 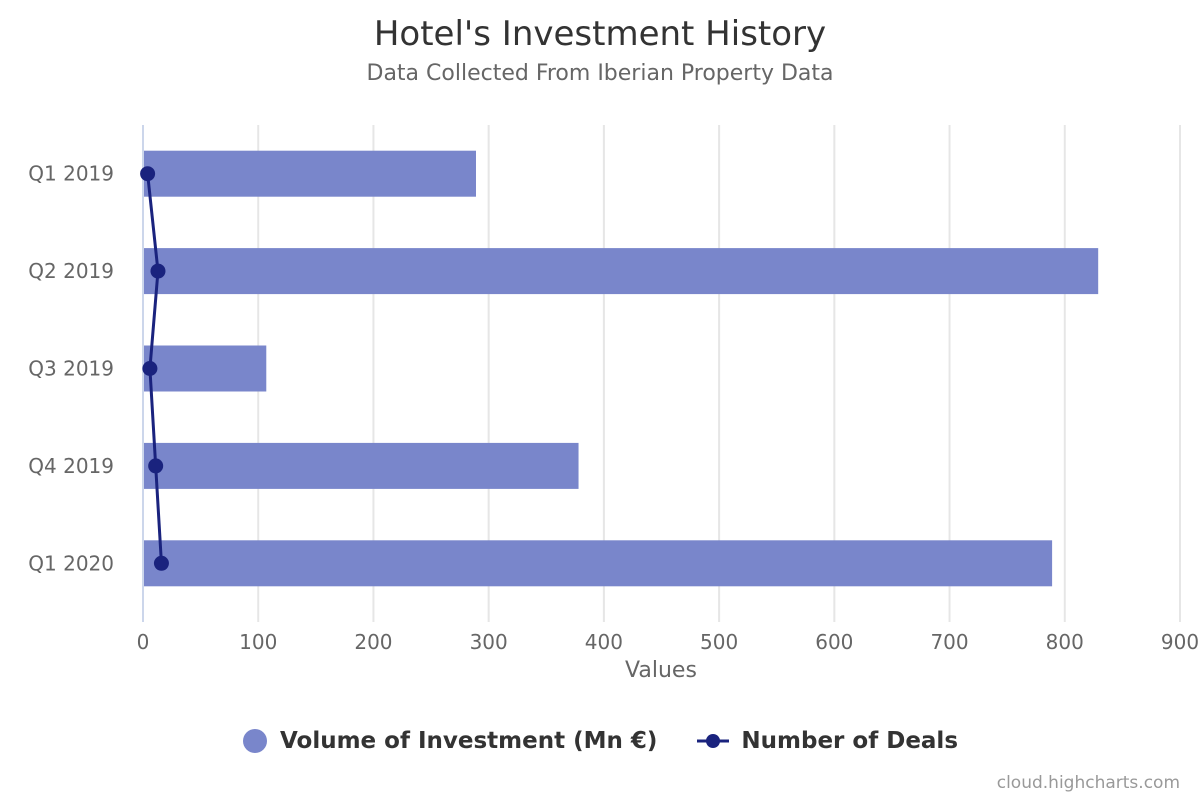 What do you see at coordinates (258, 642) in the screenshot?
I see `value-tick-label: 100` at bounding box center [258, 642].